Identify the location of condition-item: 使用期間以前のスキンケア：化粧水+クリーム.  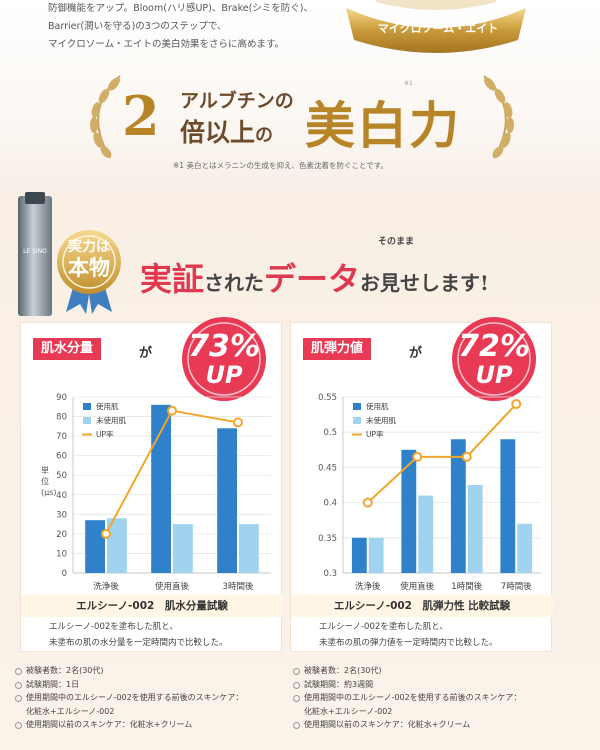
(149, 725).